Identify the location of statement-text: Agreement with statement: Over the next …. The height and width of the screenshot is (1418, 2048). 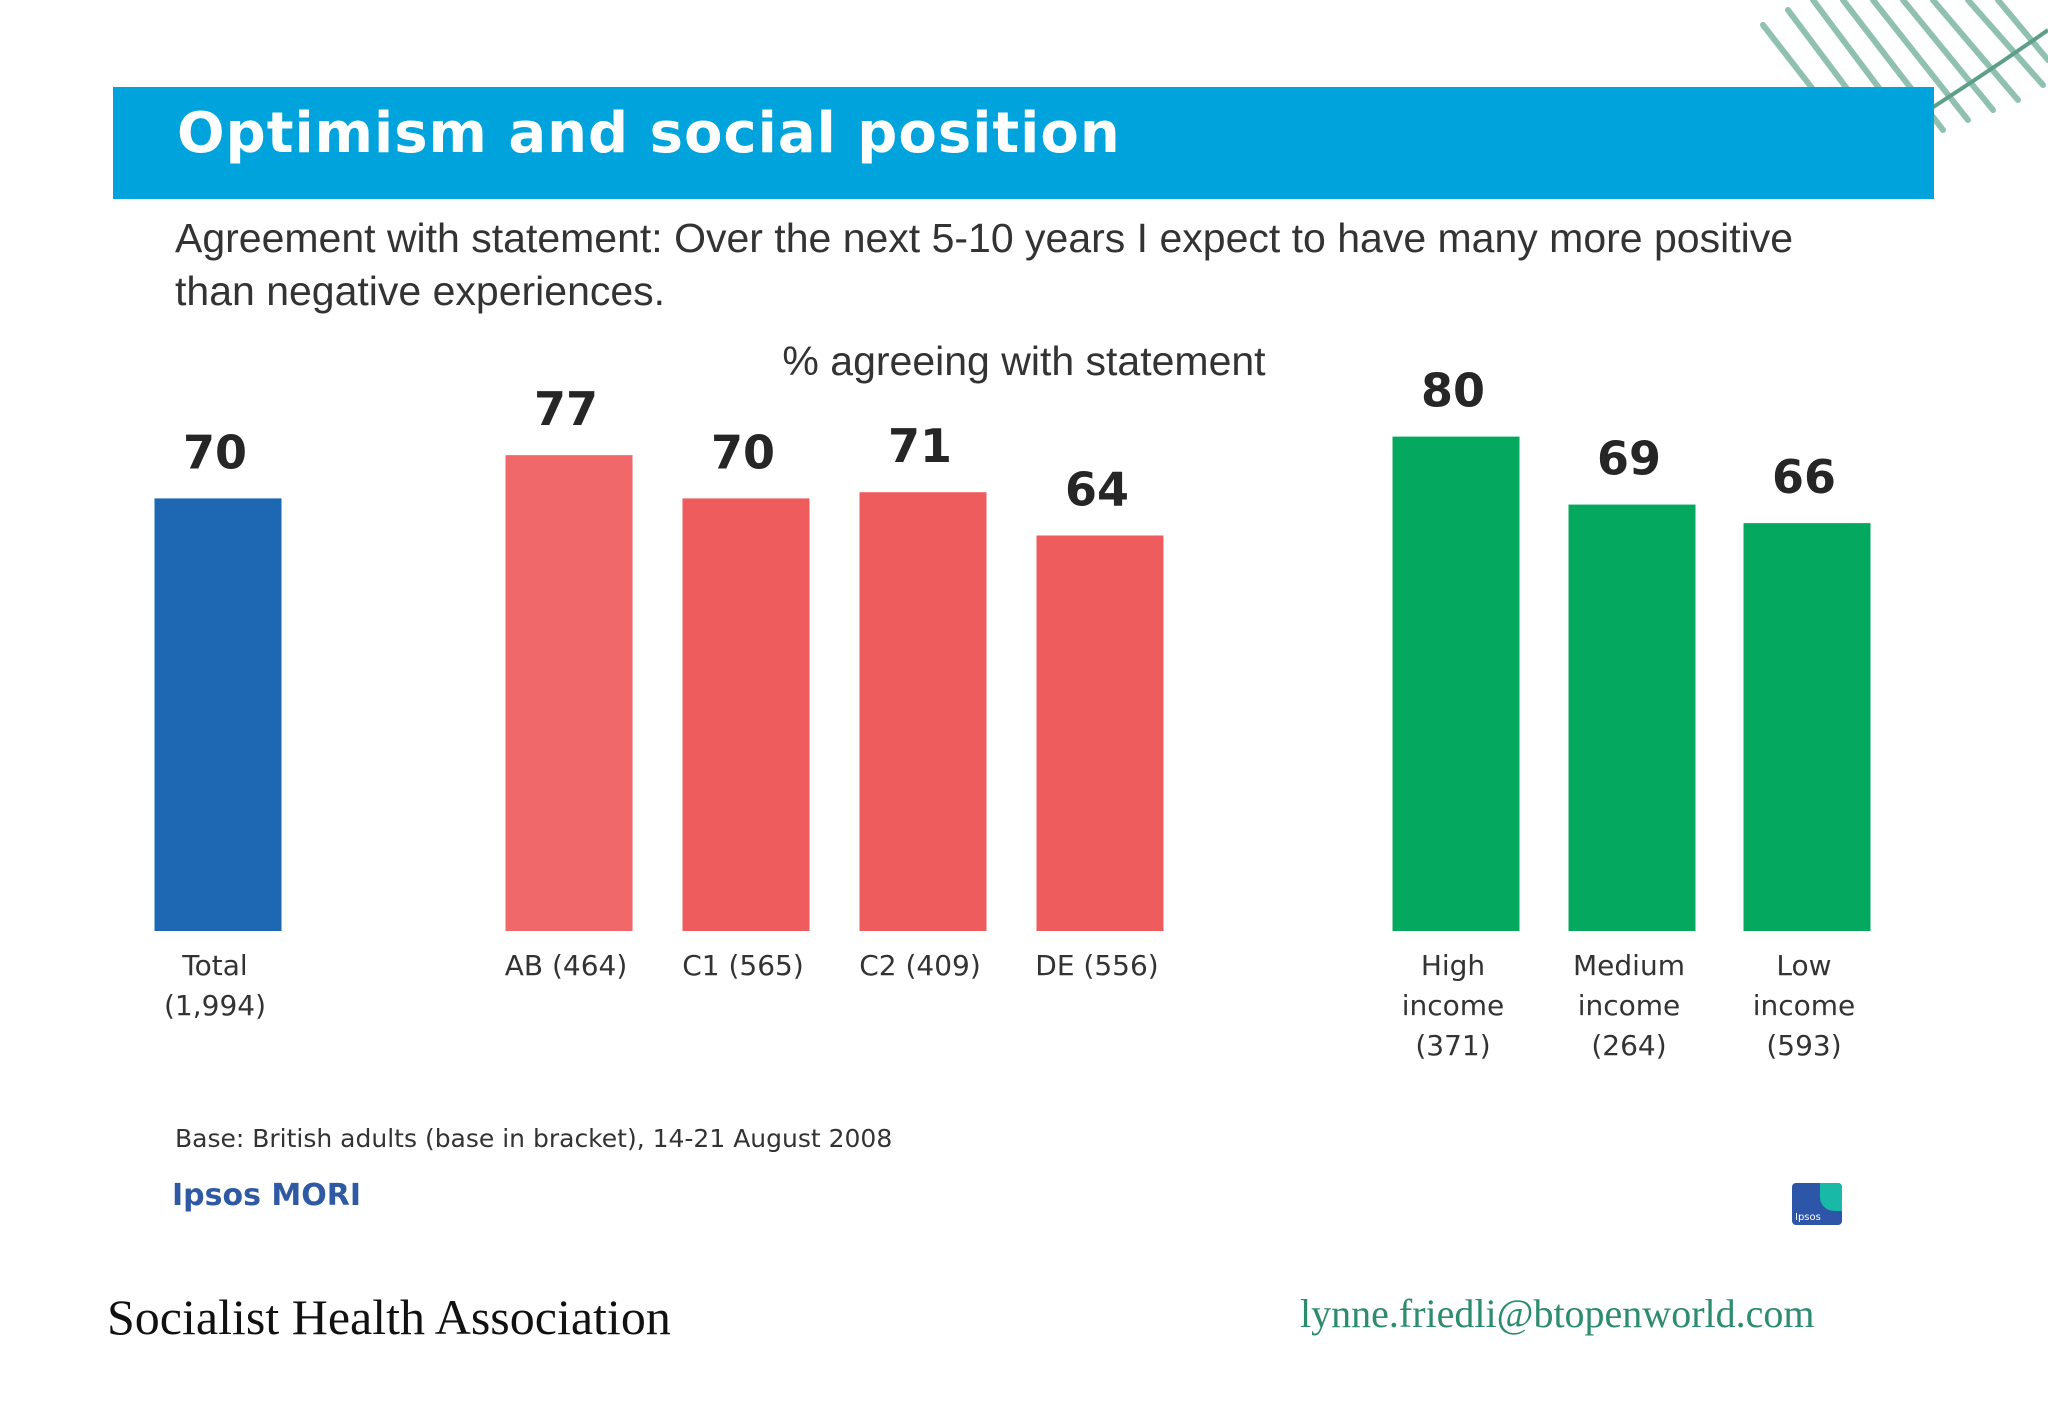
(984, 264).